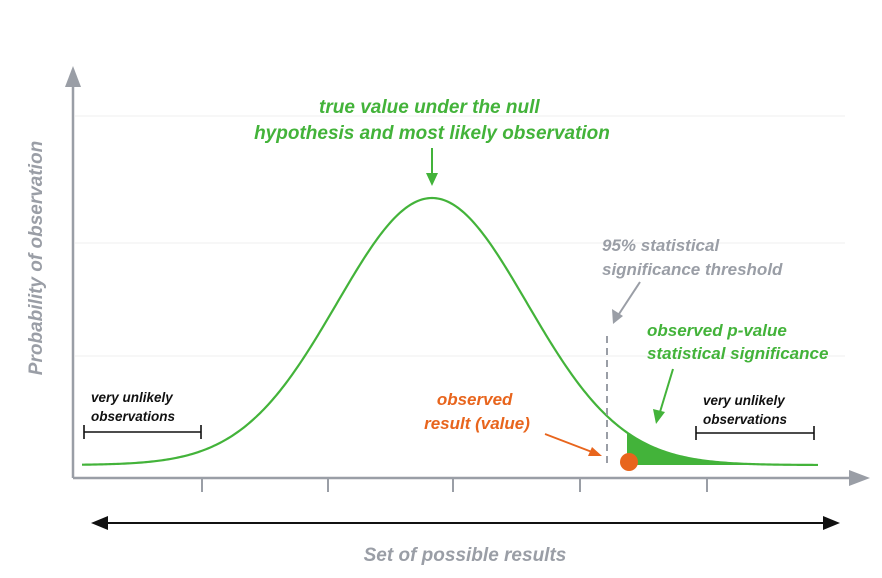 The image size is (882, 578). I want to click on null-hypothesis-line1: true value under the null, so click(429, 107).